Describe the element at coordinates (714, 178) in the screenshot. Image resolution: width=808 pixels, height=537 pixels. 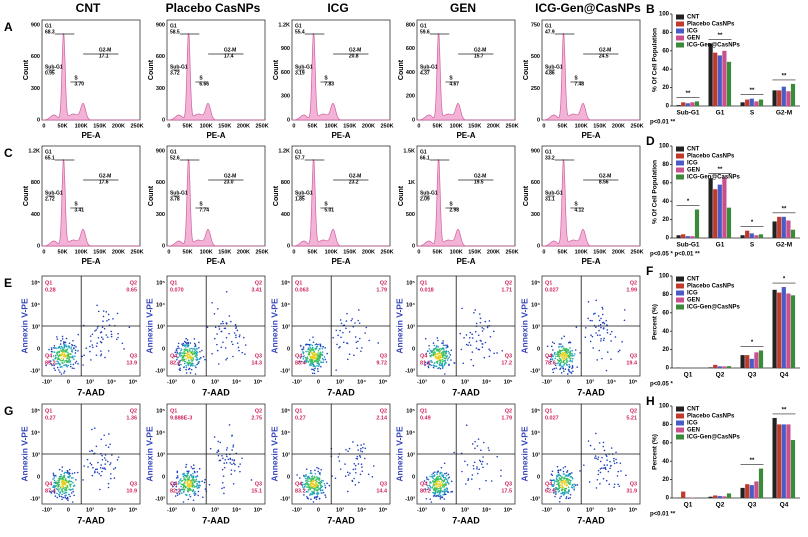
I see `legend-label: ICG-Gen@CasNPs` at that location.